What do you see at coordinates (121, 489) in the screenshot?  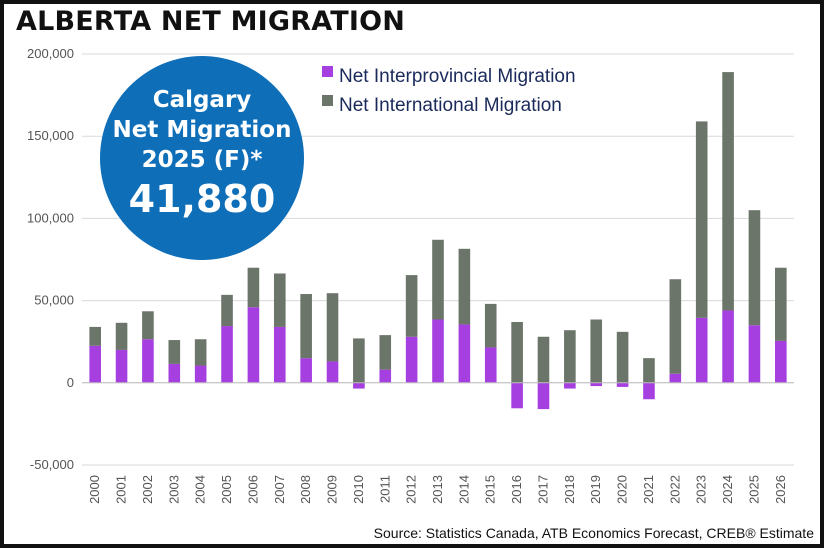 I see `x-tick-label: 2001` at bounding box center [121, 489].